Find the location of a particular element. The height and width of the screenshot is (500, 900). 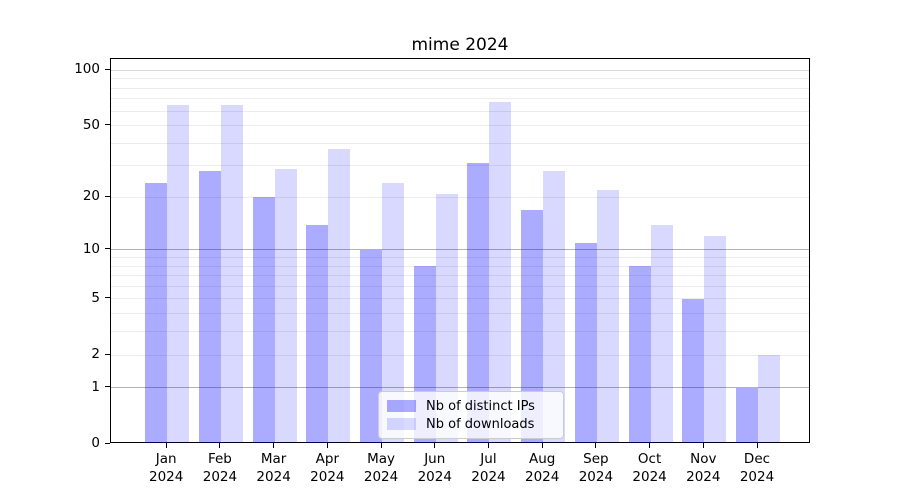

x-tick-label-oct: Oct 2024 is located at coordinates (649, 468).